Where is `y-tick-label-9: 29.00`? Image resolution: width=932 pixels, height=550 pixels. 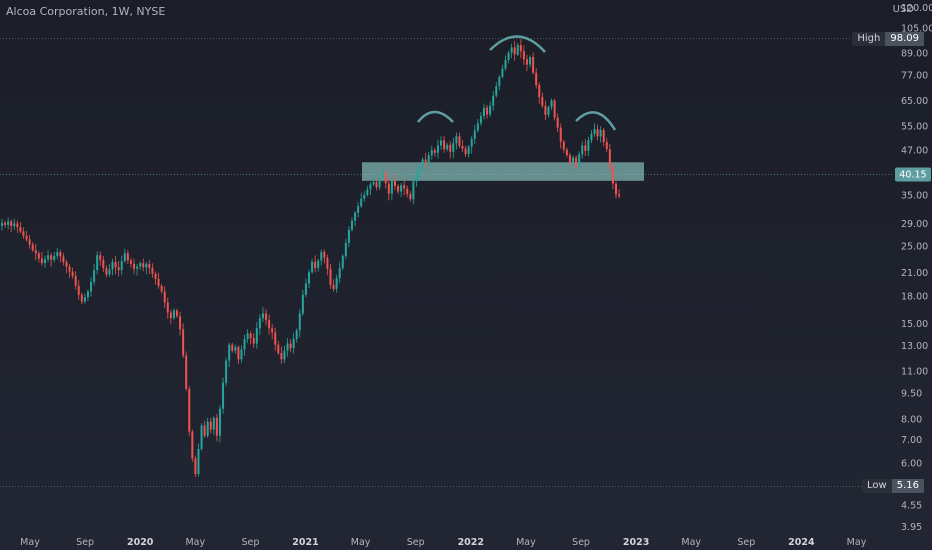 y-tick-label-9: 29.00 is located at coordinates (914, 224).